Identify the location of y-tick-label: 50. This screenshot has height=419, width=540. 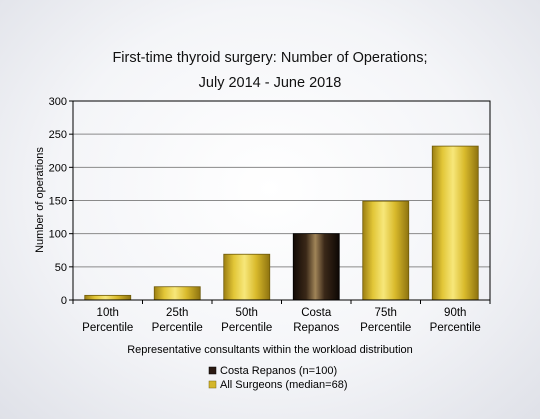
(61, 268).